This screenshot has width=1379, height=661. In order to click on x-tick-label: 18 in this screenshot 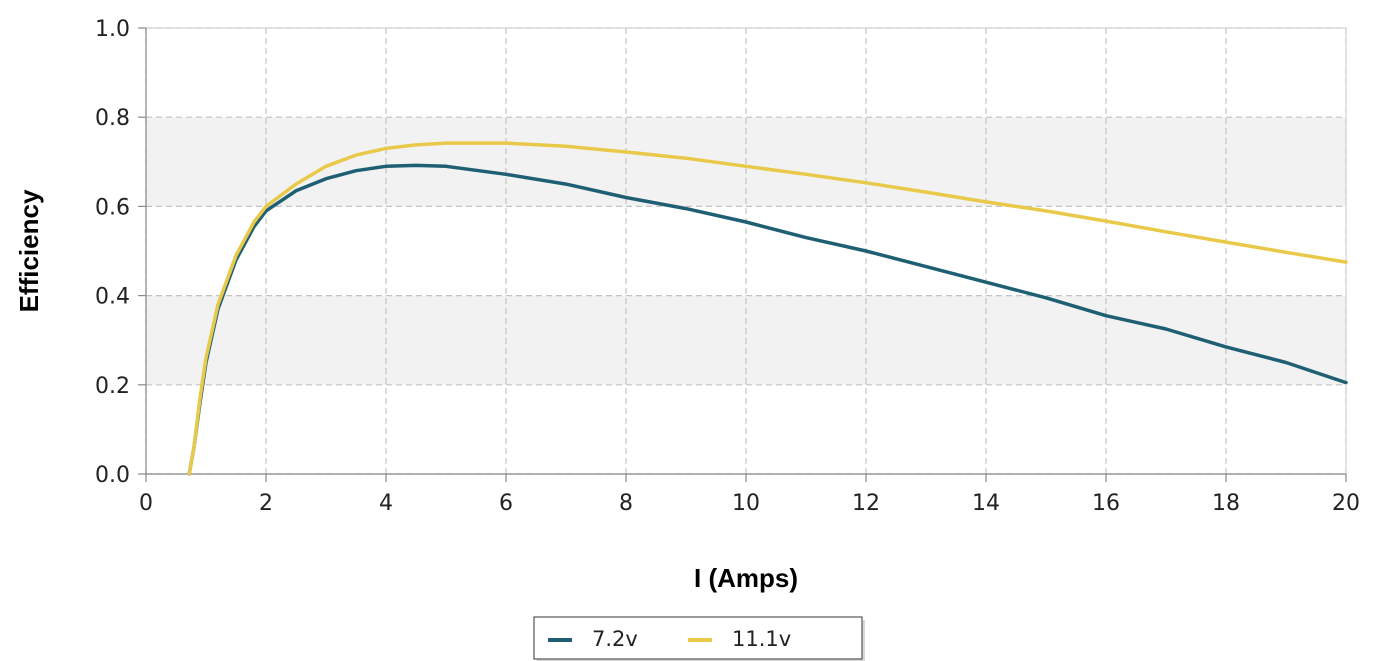, I will do `click(1226, 503)`.